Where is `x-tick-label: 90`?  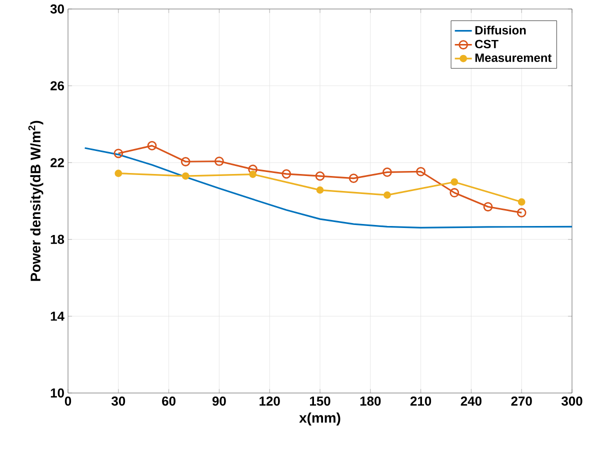
x-tick-label: 90 is located at coordinates (219, 401).